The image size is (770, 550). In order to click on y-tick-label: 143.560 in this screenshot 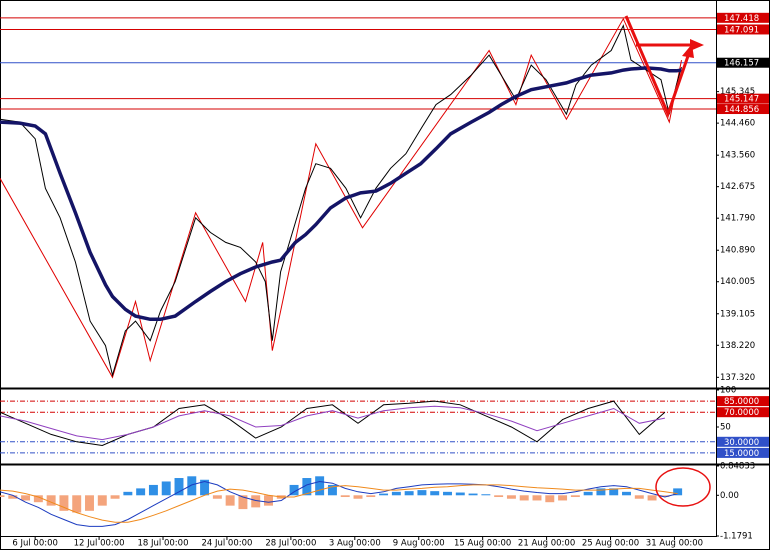, I will do `click(737, 156)`.